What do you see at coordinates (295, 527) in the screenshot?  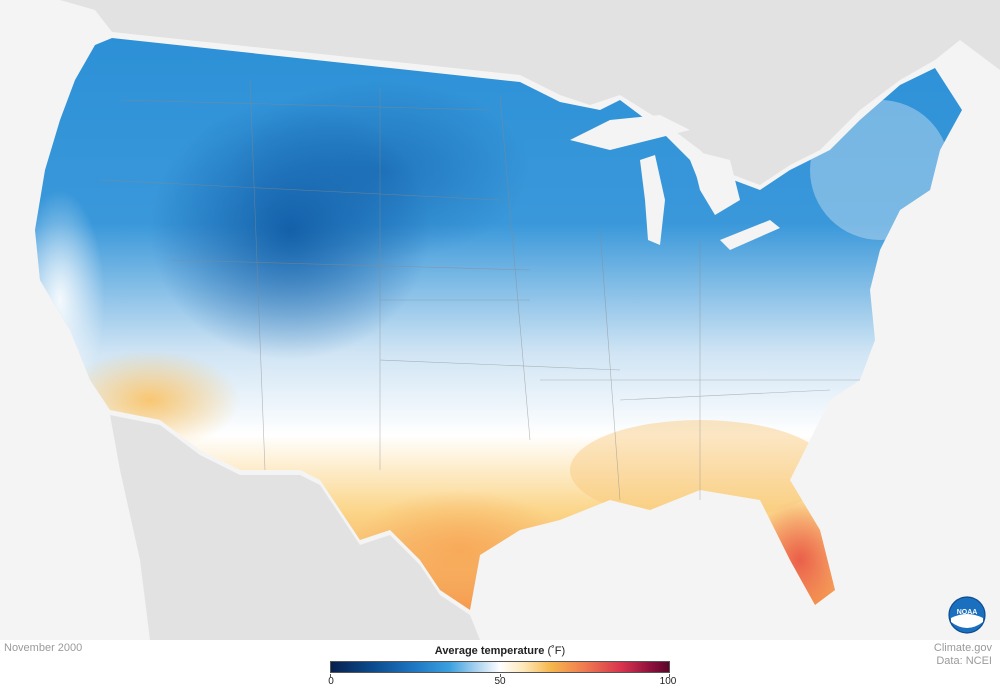 I see `mexico-landmass` at bounding box center [295, 527].